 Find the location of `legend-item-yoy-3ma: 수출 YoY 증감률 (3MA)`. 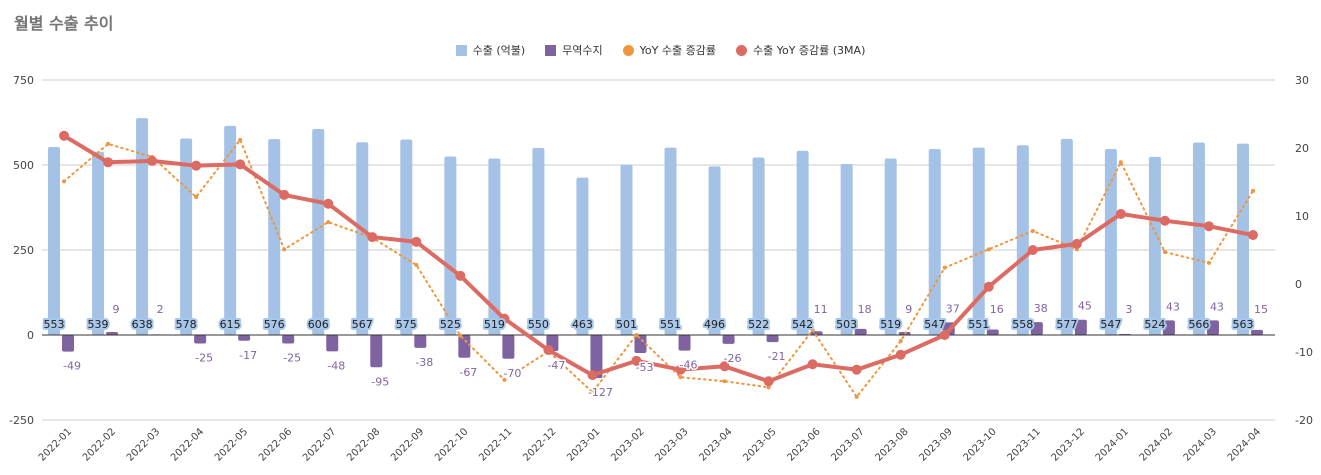

legend-item-yoy-3ma: 수출 YoY 증감률 (3MA) is located at coordinates (800, 50).